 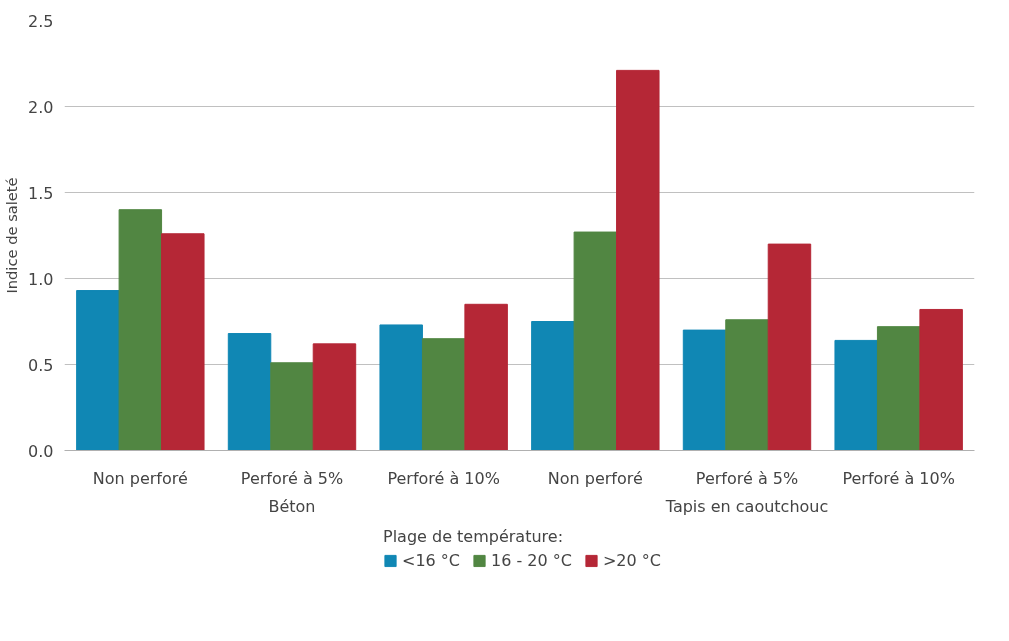 What do you see at coordinates (41, 21) in the screenshot?
I see `y-tick-label: 2.5` at bounding box center [41, 21].